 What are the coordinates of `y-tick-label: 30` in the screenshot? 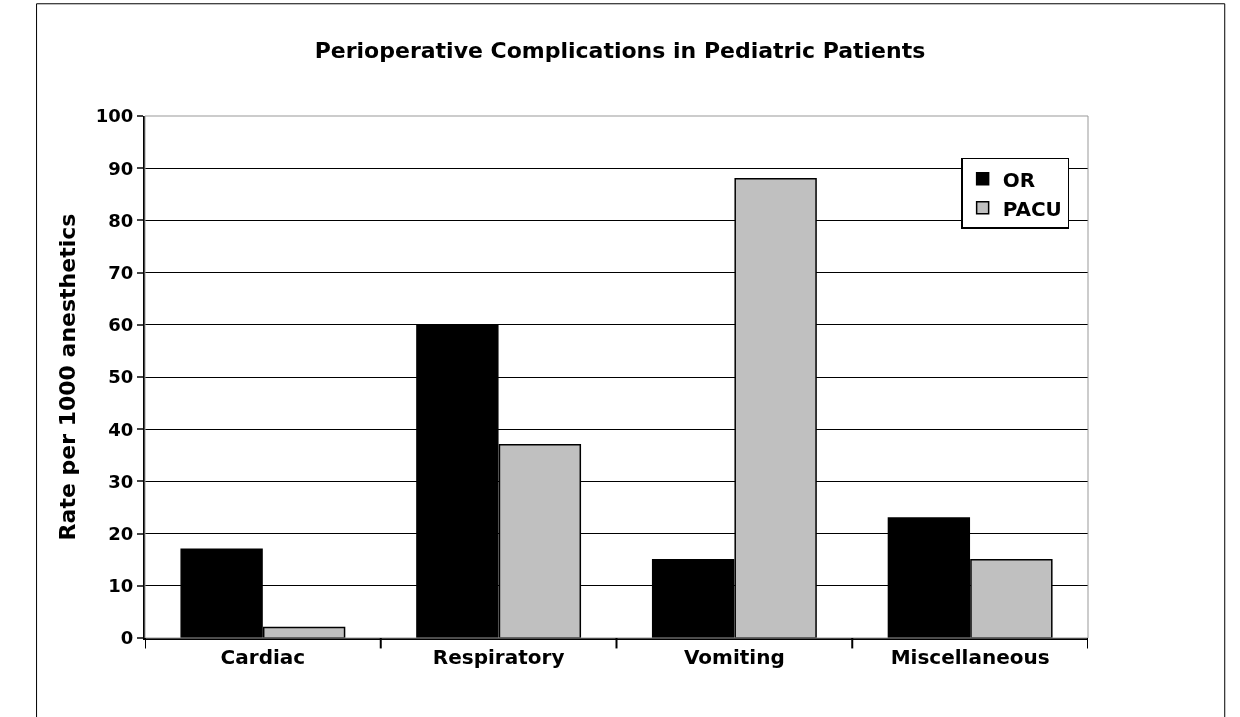 It's located at (121, 481).